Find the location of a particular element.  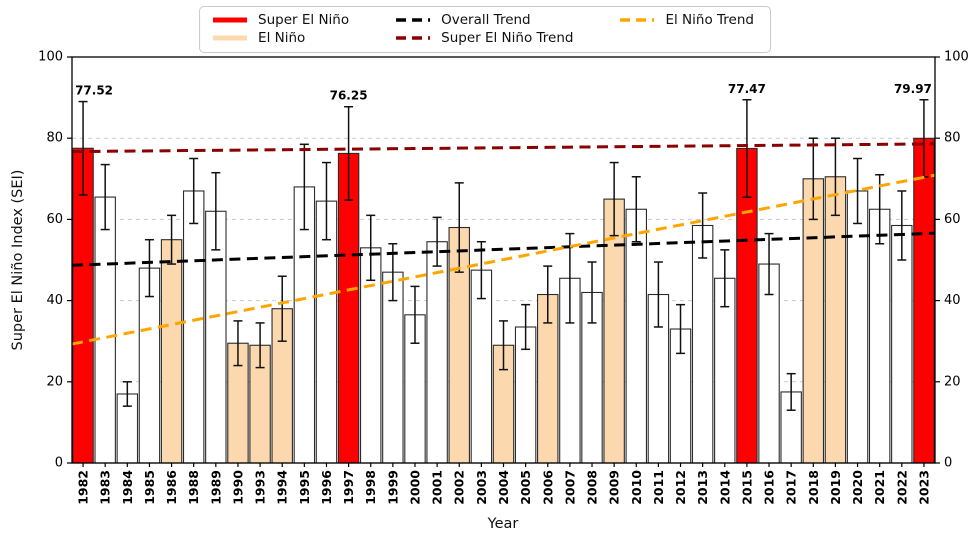

ytick-label-right-80: 80 is located at coordinates (952, 138).